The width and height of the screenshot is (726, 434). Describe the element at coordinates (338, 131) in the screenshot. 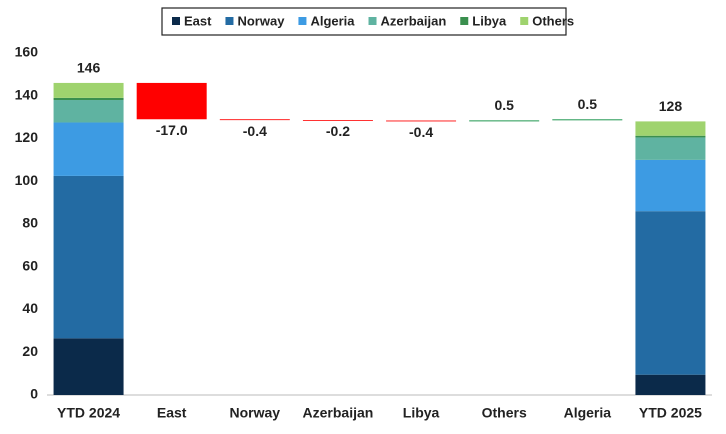

I see `change-label: -0.2` at that location.